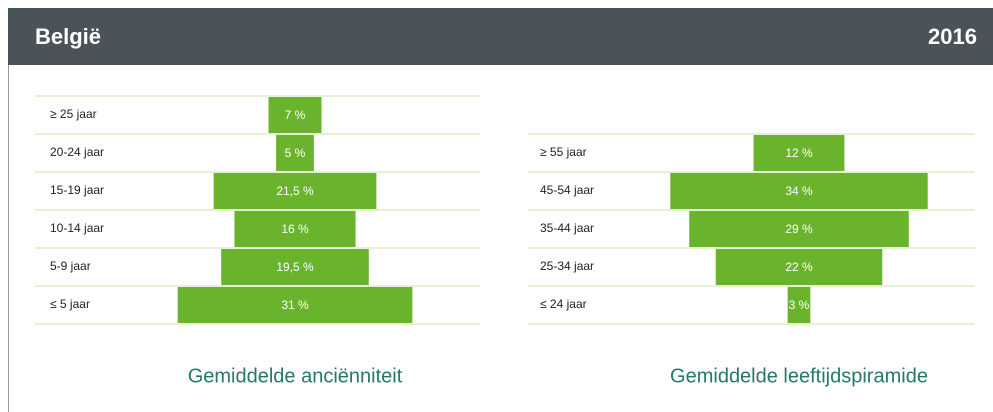  I want to click on category-label: ≤ 5 jaar, so click(70, 304).